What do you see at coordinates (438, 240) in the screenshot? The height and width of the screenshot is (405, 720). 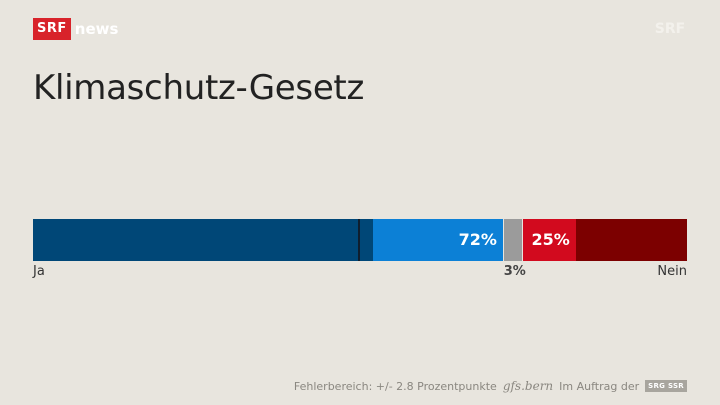 I see `bar-ja-light: 72%` at bounding box center [438, 240].